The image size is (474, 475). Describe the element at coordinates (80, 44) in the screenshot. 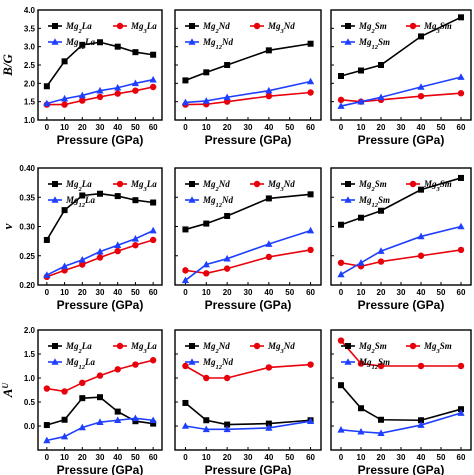

I see `legend-label: Mg12La` at that location.